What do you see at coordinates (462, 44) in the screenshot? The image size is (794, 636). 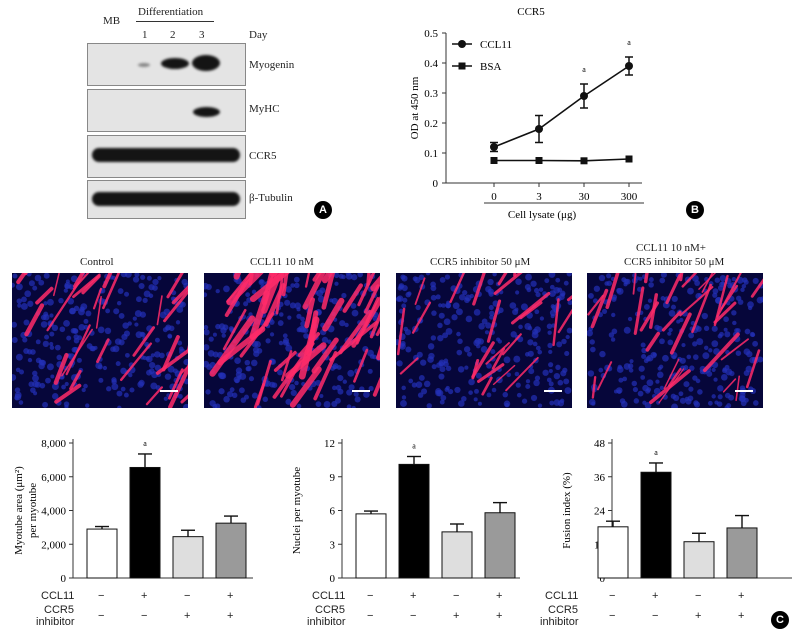 I see `legend-marker` at bounding box center [462, 44].